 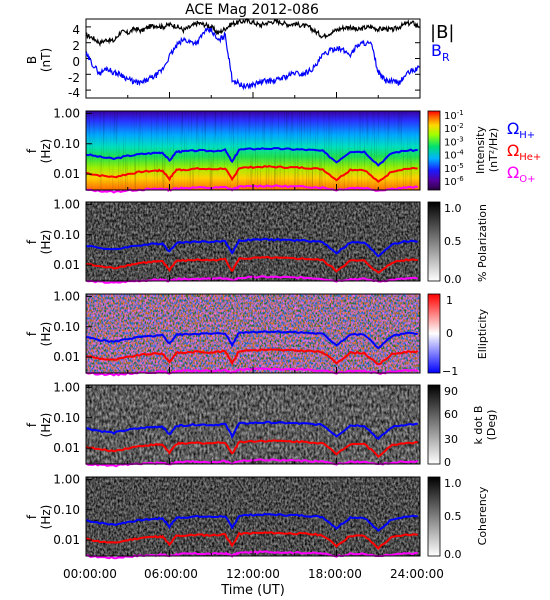 What do you see at coordinates (434, 241) in the screenshot?
I see `colorbar-polarization` at bounding box center [434, 241].